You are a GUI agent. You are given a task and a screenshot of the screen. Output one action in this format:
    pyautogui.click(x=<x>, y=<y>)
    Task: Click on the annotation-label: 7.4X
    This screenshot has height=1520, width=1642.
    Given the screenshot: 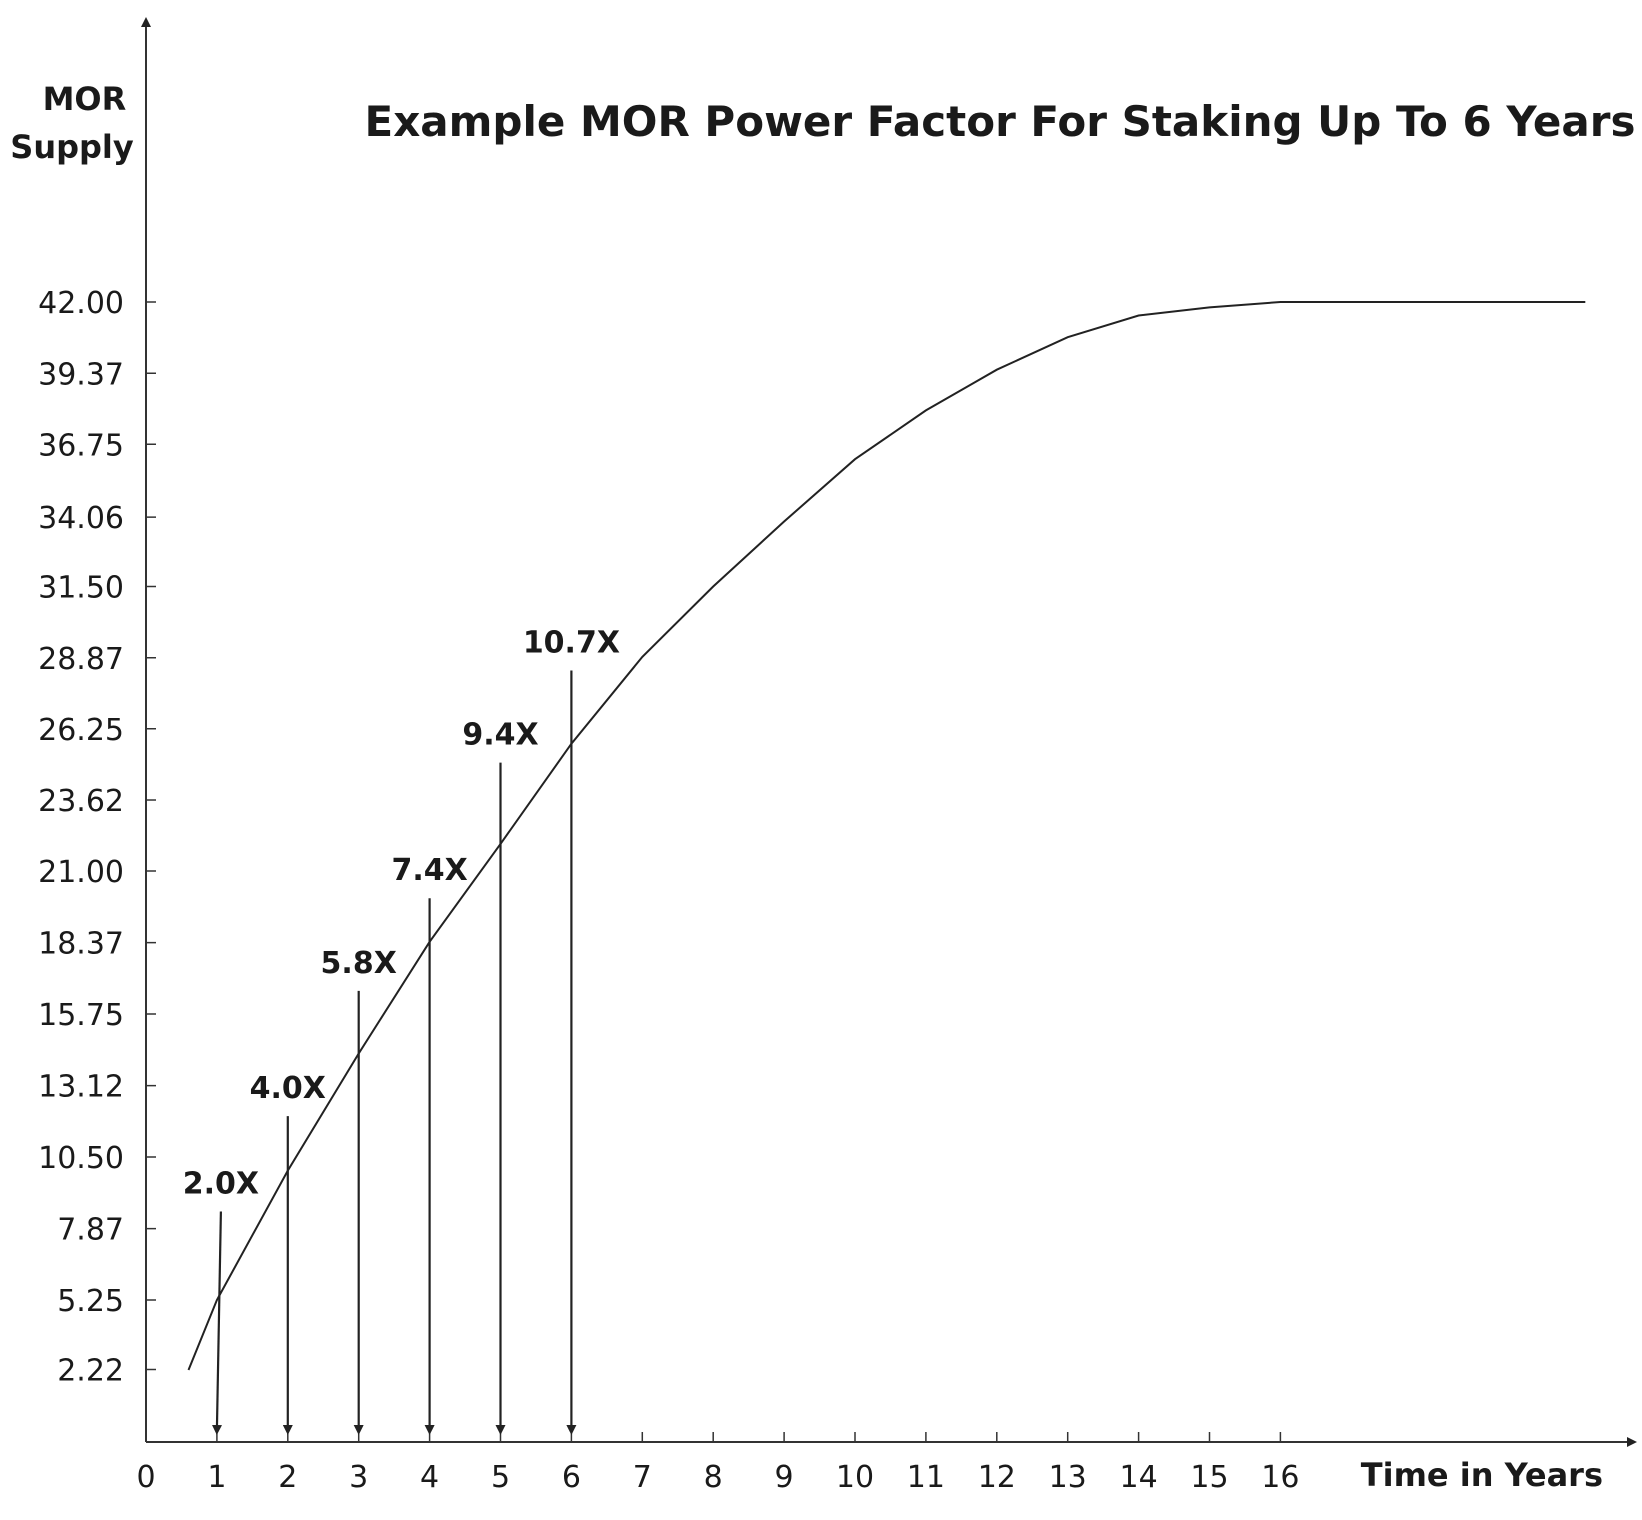 What is the action you would take?
    pyautogui.click(x=429, y=870)
    